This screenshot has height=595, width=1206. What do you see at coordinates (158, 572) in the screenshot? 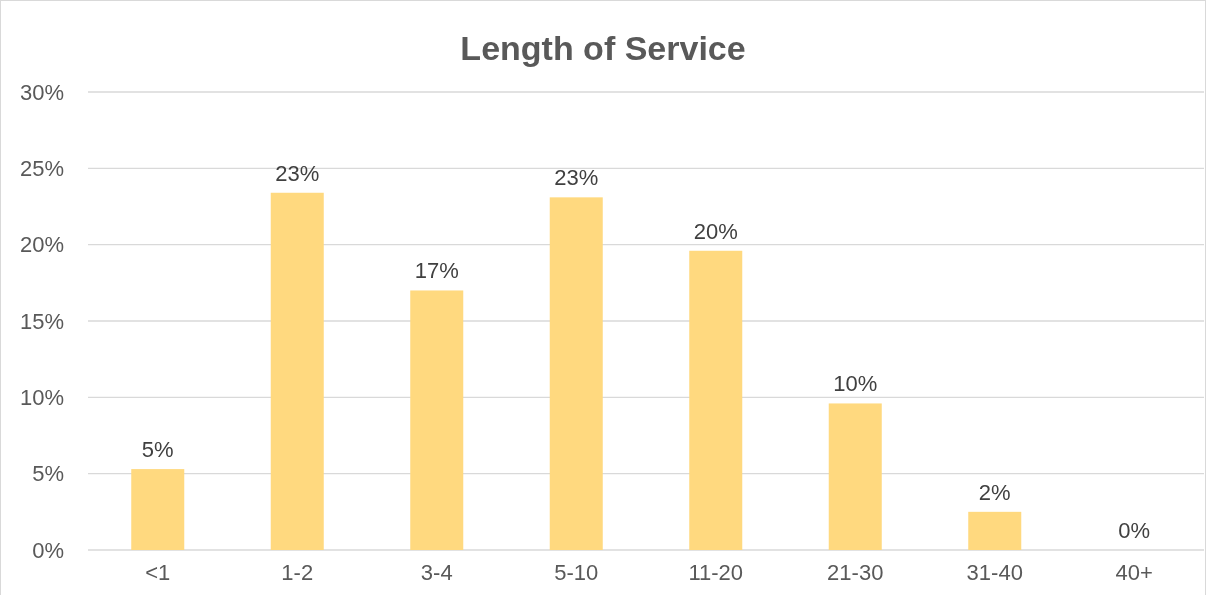
I see `x-tick-label: <1` at bounding box center [158, 572].